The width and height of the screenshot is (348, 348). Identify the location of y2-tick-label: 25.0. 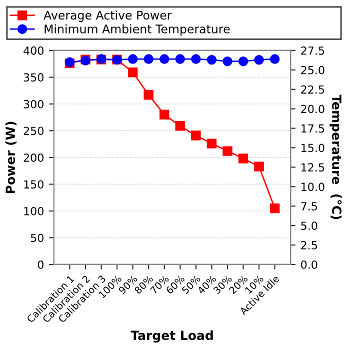
(312, 70).